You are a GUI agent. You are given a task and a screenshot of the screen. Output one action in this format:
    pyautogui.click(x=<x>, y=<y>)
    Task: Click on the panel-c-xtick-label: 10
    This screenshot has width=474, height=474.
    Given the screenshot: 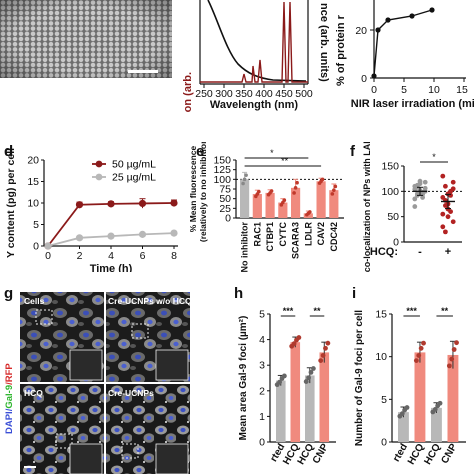 What is the action you would take?
    pyautogui.click(x=434, y=90)
    